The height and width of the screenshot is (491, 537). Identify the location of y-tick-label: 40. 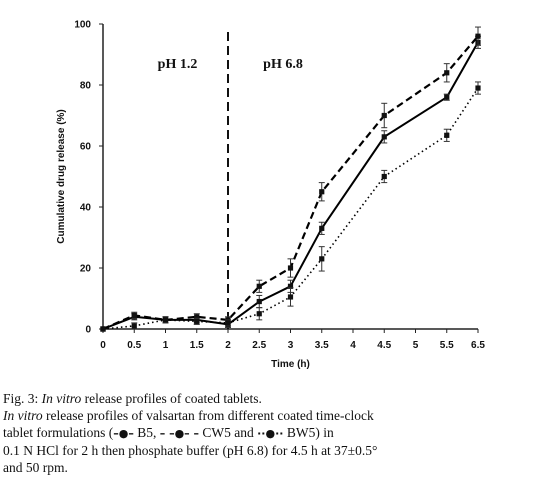
(86, 208).